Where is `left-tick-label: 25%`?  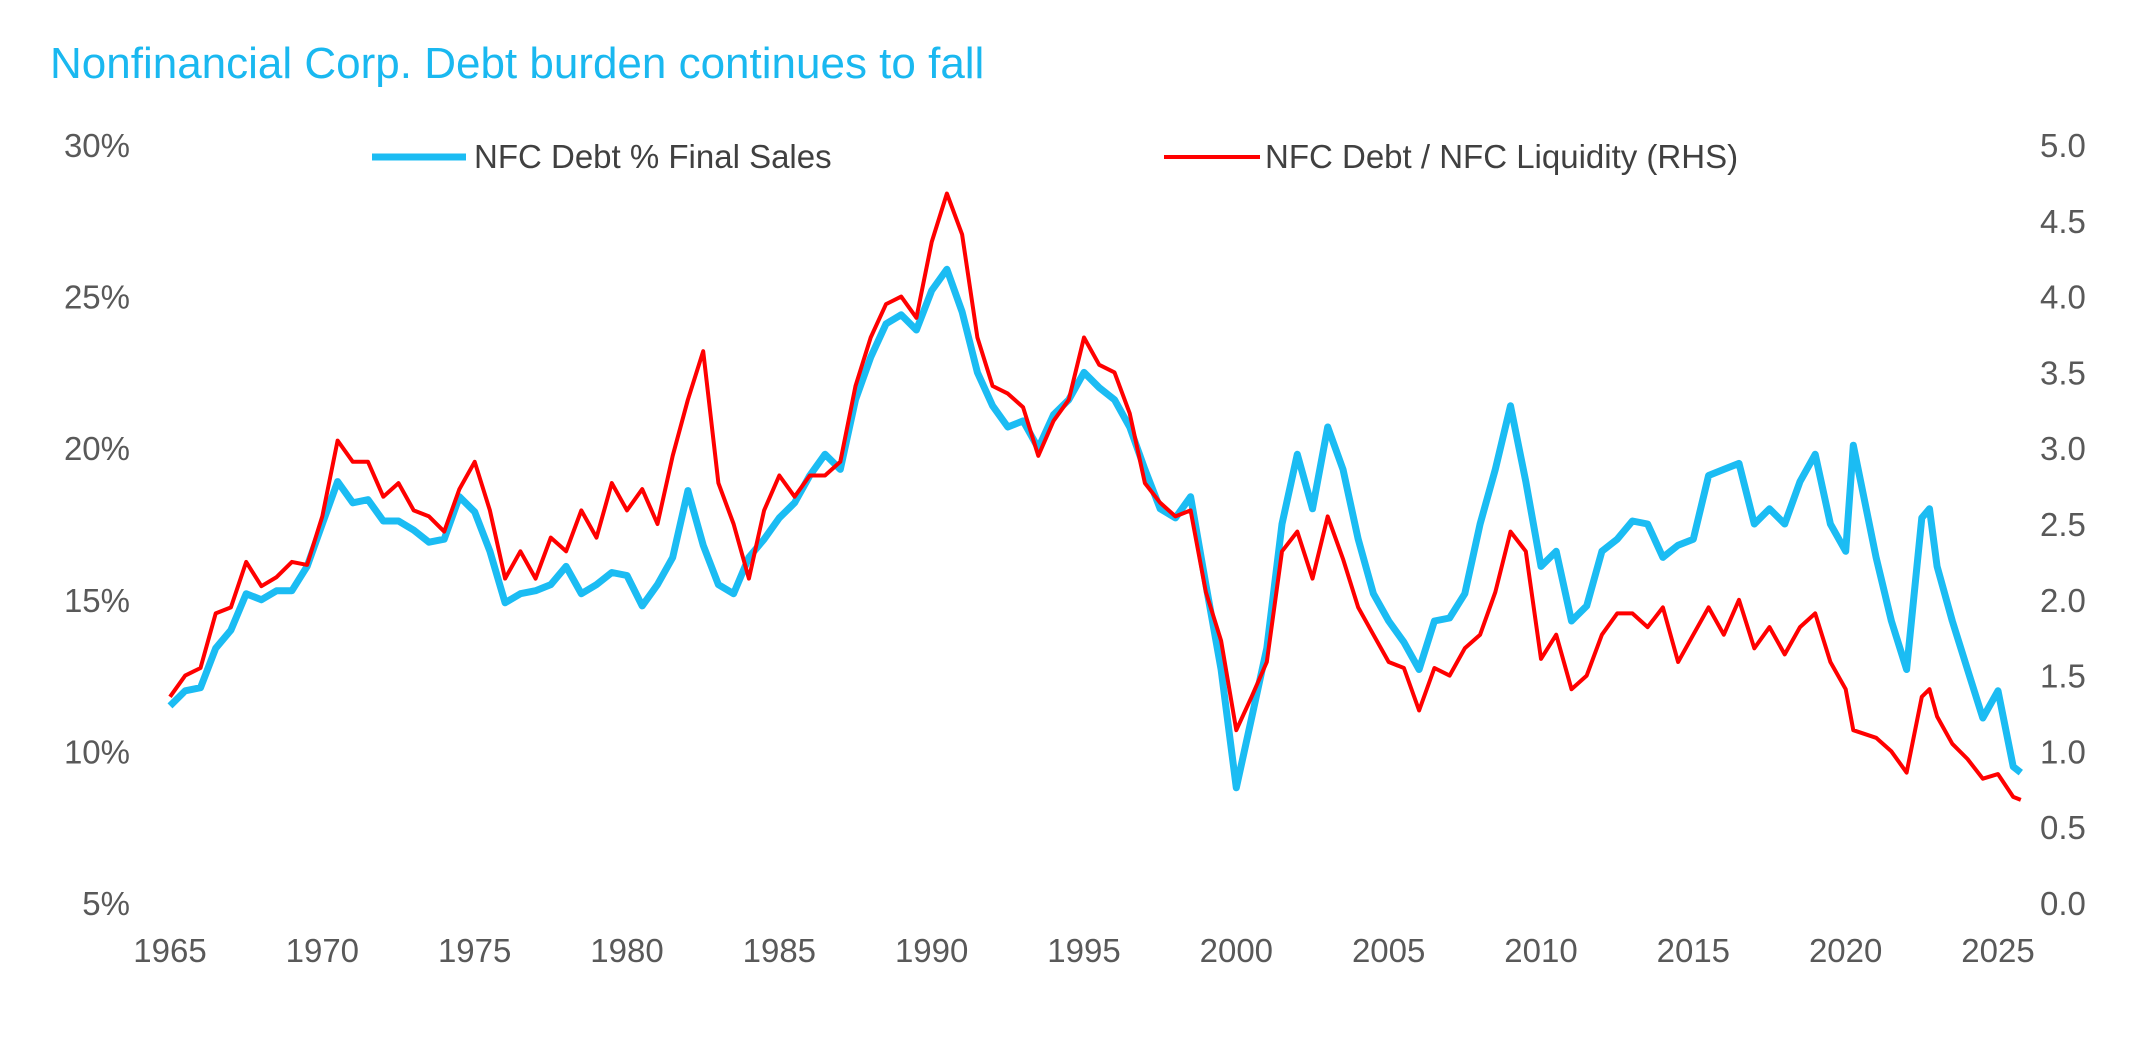
left-tick-label: 25% is located at coordinates (97, 297).